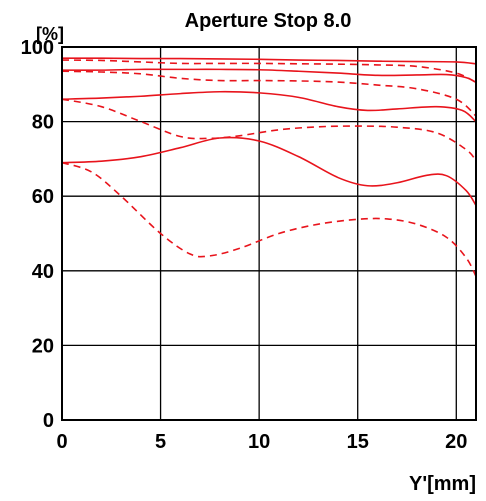 The width and height of the screenshot is (486, 501). Describe the element at coordinates (43, 197) in the screenshot. I see `y-tick-label: 60` at that location.